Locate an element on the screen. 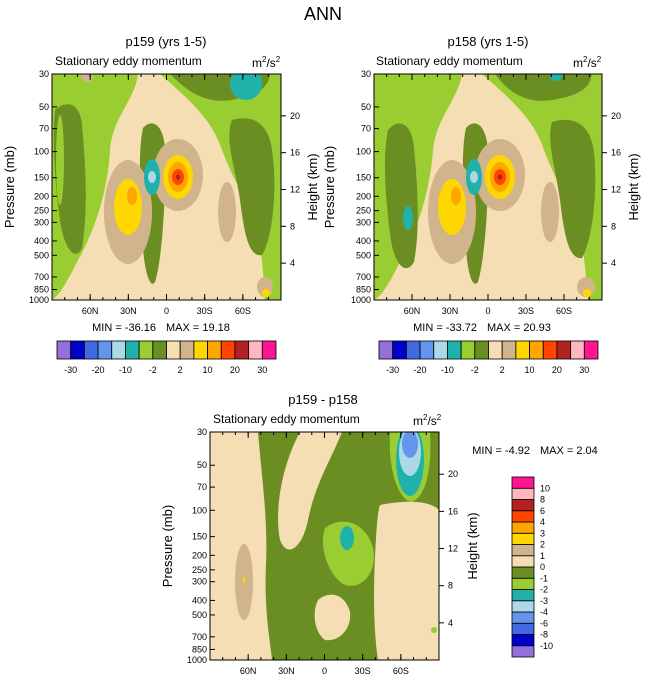 This screenshot has height=683, width=647. y-tick-label: 200 is located at coordinates (199, 555).